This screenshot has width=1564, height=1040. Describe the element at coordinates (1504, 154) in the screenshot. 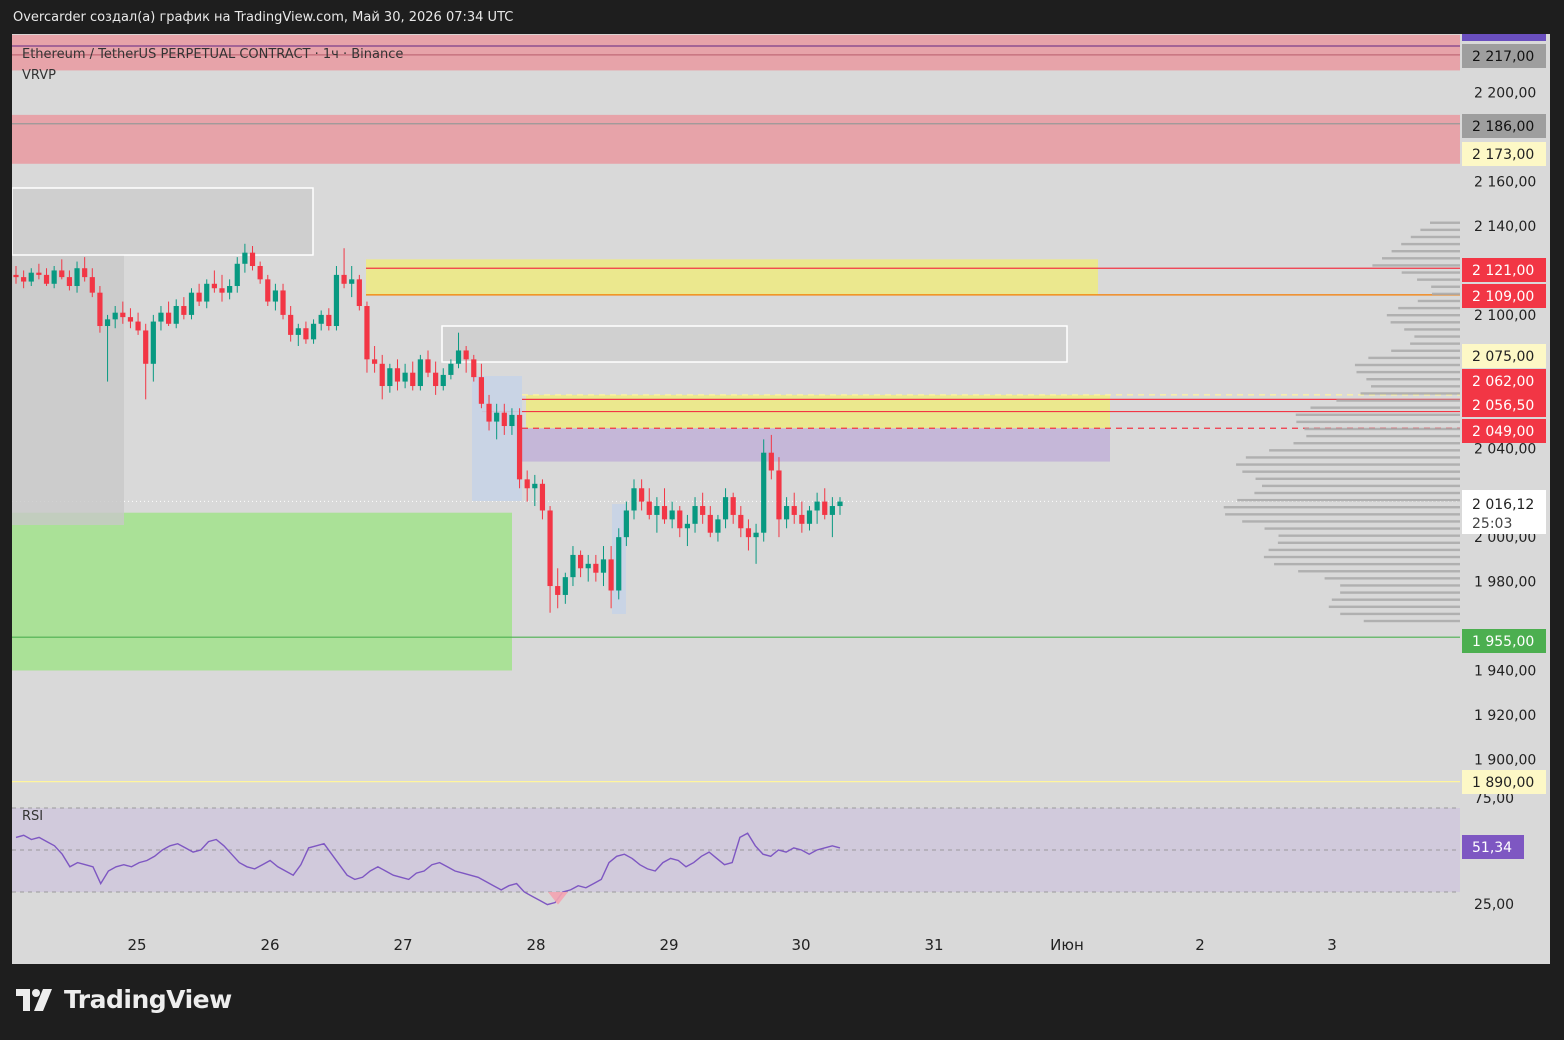

I see `price-label-yellow: 2 173,00` at that location.